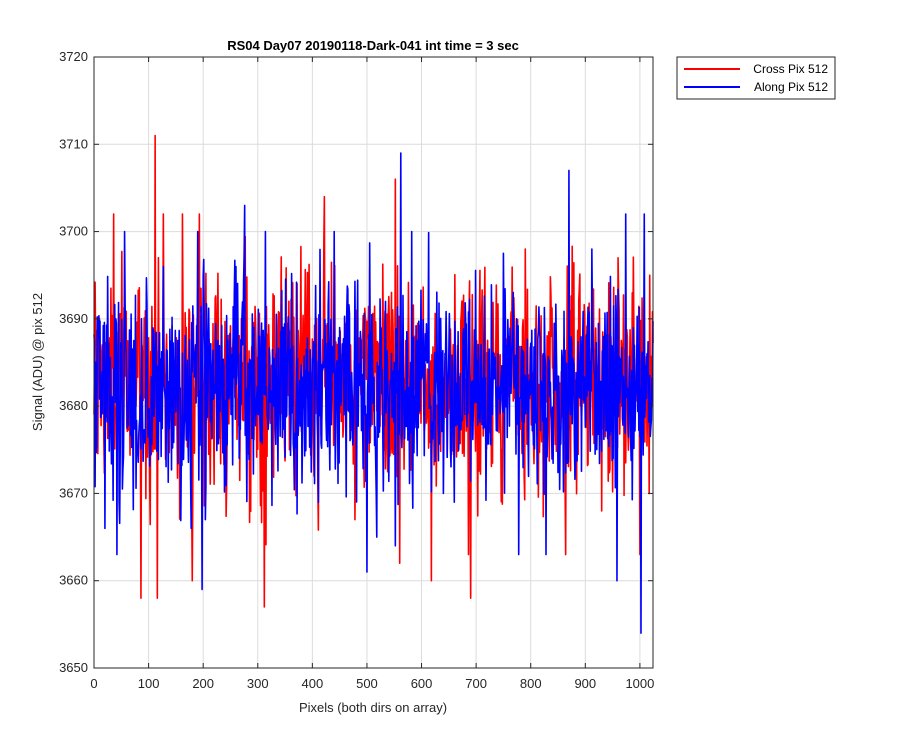  I want to click on x-tick-label: 600, so click(422, 683).